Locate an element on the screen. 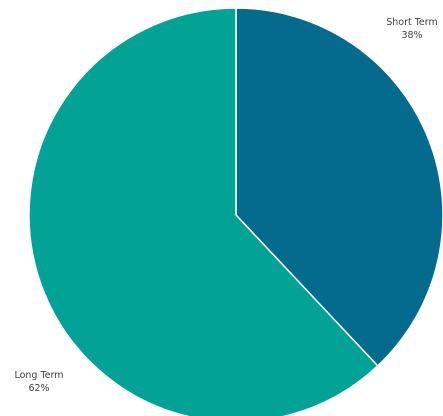 This screenshot has width=443, height=416. slice-value-label-long-term: 62% is located at coordinates (38, 388).